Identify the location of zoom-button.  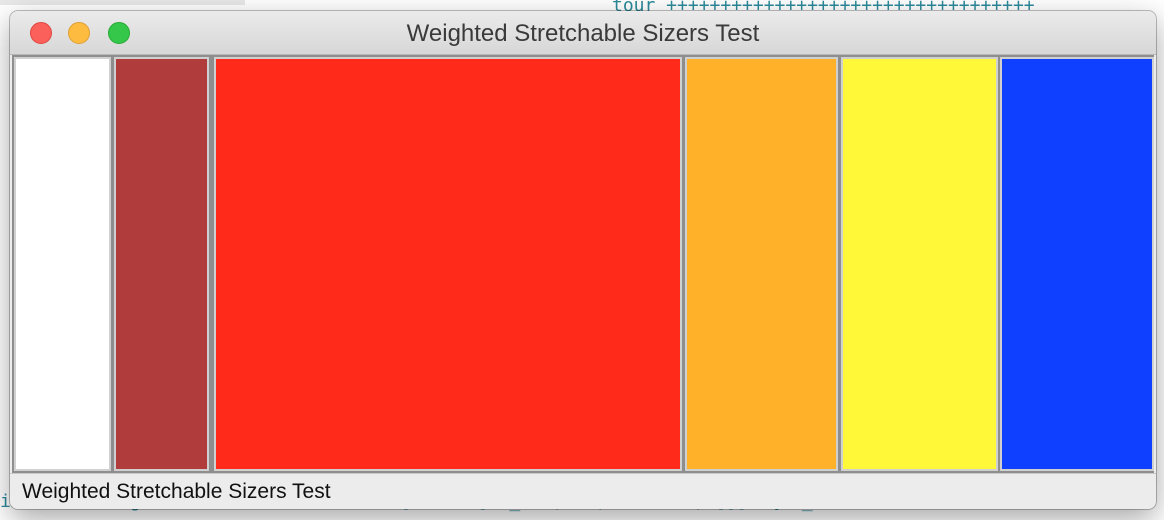
(119, 33).